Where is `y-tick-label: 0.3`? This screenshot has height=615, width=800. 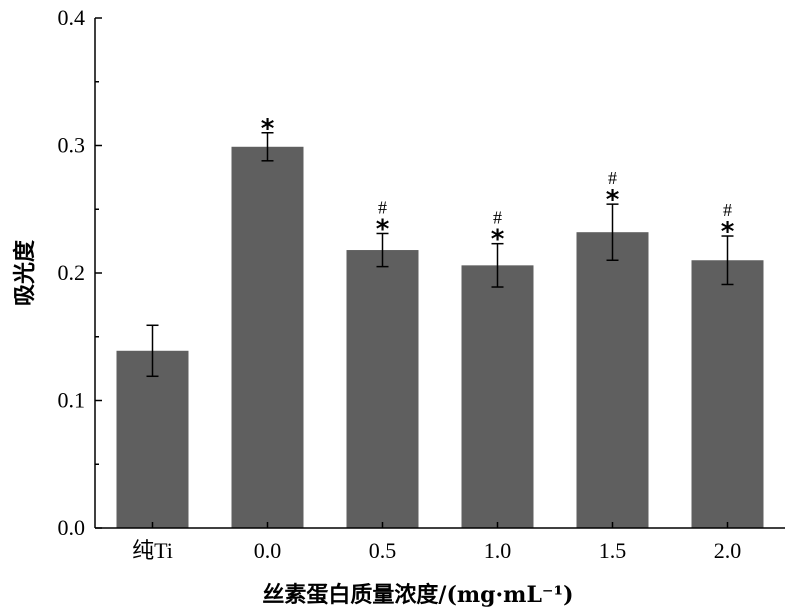 y-tick-label: 0.3 is located at coordinates (72, 145).